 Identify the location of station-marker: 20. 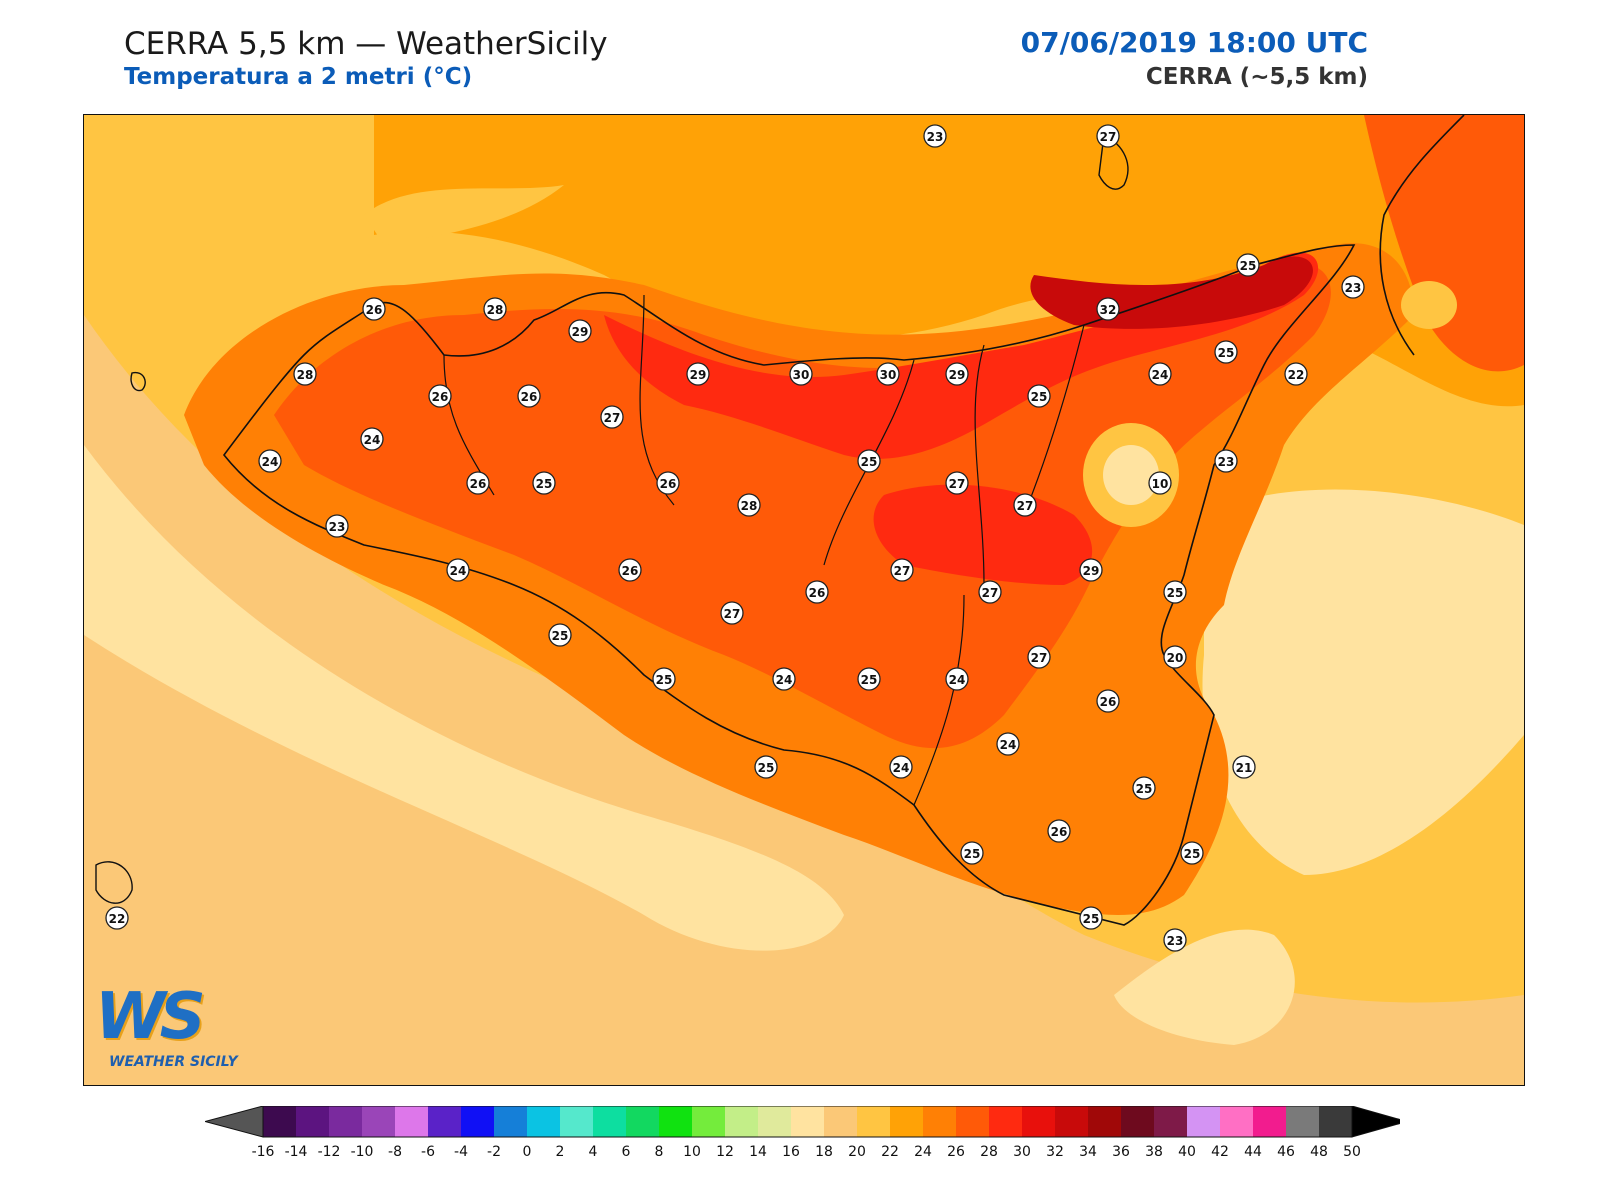
(1175, 657).